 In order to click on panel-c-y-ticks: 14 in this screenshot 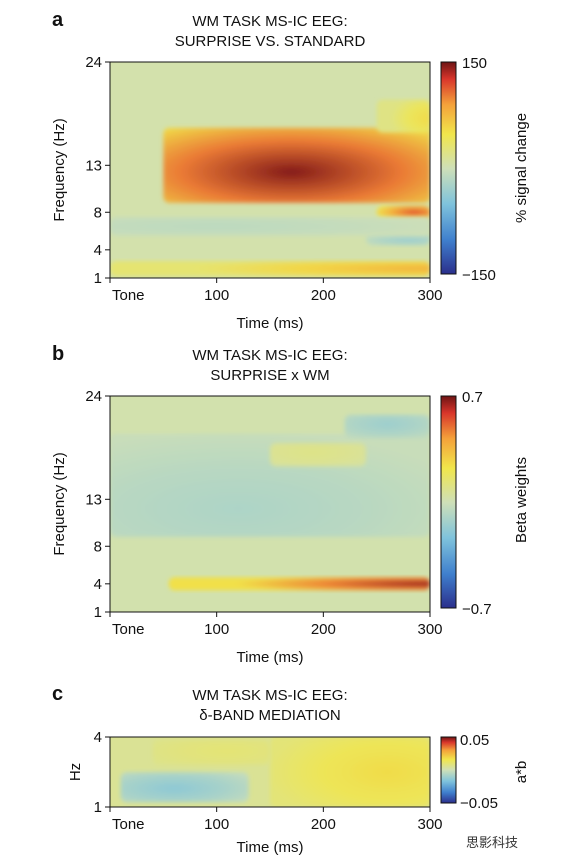, I will do `click(102, 772)`.